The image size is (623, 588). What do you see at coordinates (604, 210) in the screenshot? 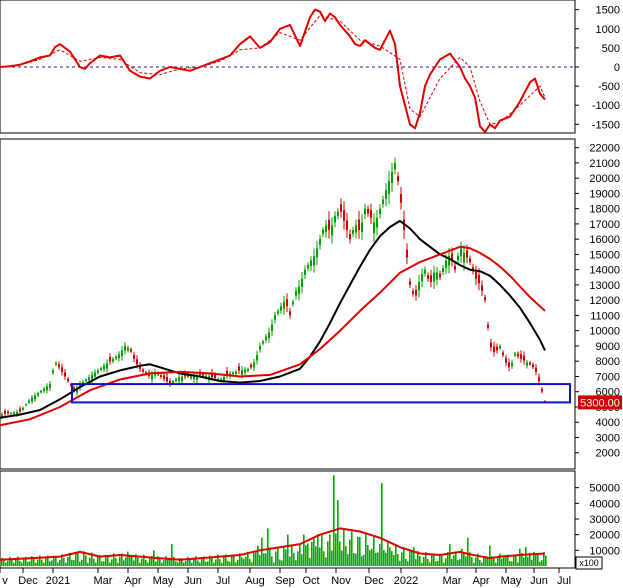
I see `price-y-tick-label: 18000` at bounding box center [604, 210].